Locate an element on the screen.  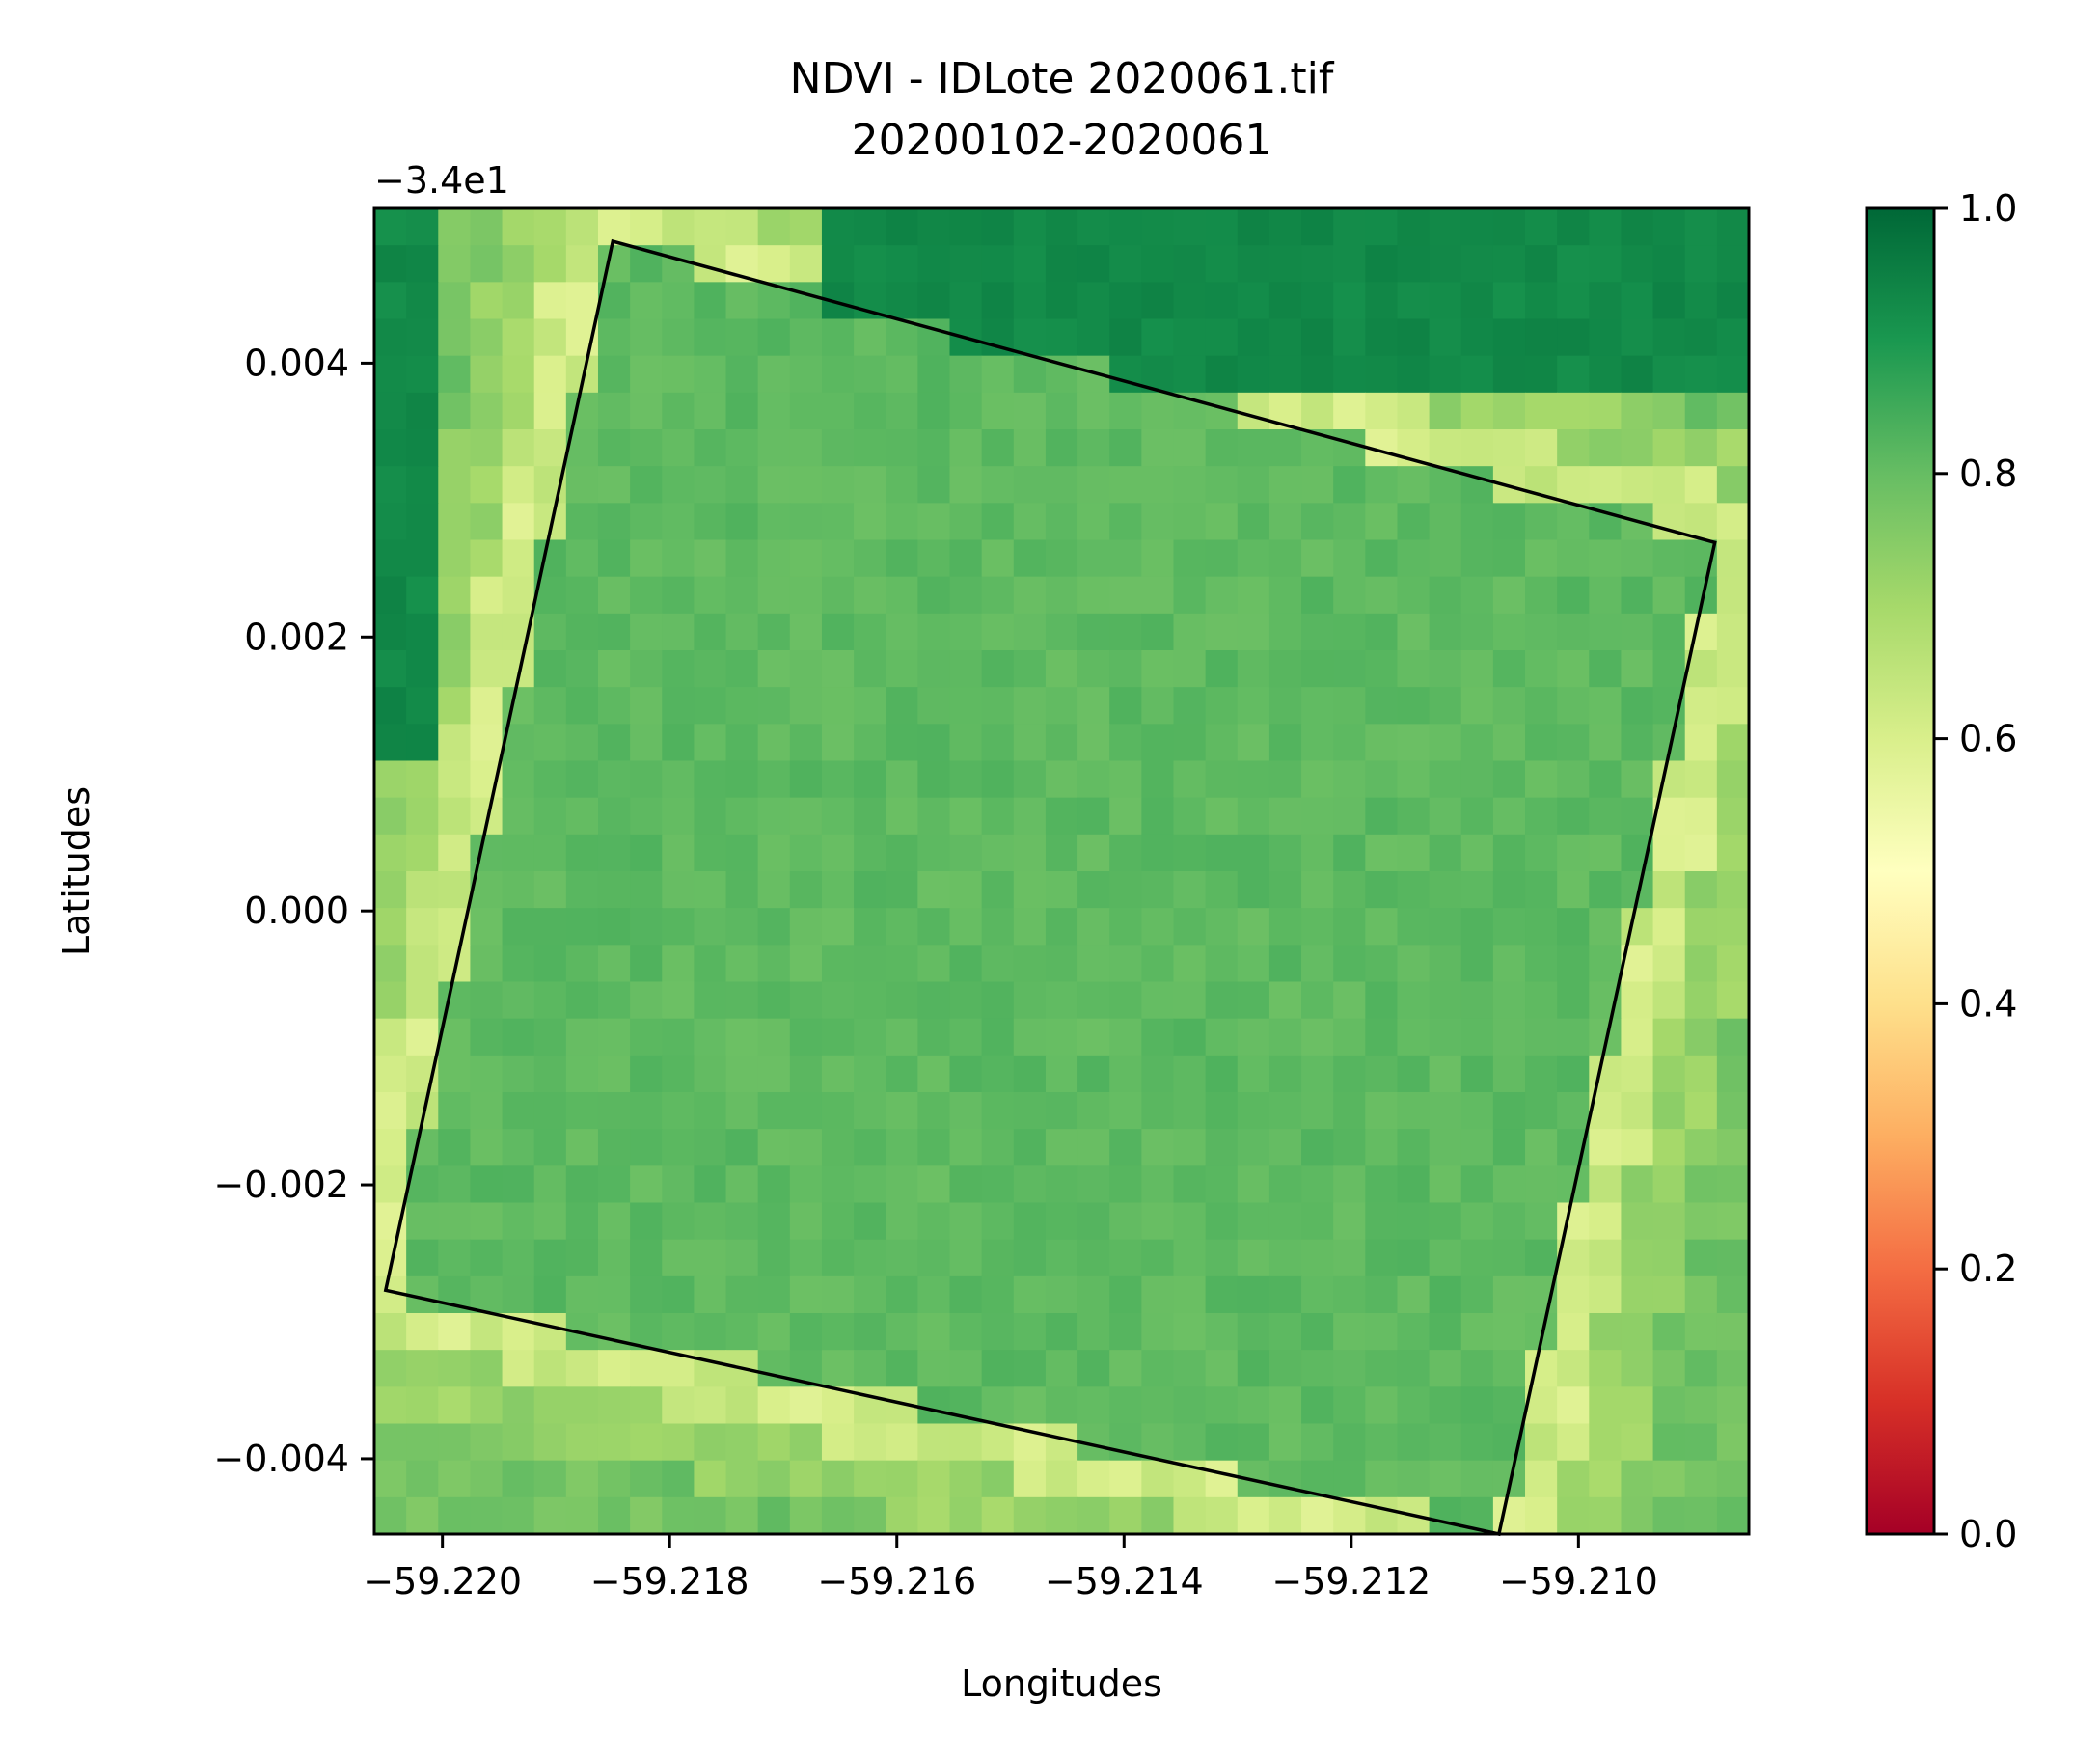
x-tick-label: −59.214 is located at coordinates (1124, 1581).